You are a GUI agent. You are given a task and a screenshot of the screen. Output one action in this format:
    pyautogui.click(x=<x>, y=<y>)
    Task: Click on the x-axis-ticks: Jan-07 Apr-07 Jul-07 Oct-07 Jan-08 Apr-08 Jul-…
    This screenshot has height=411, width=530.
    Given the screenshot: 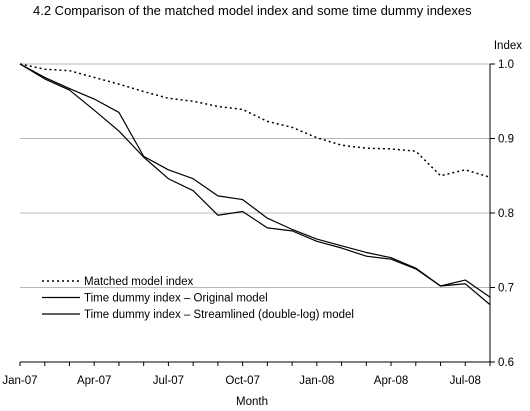 What is the action you would take?
    pyautogui.click(x=246, y=374)
    